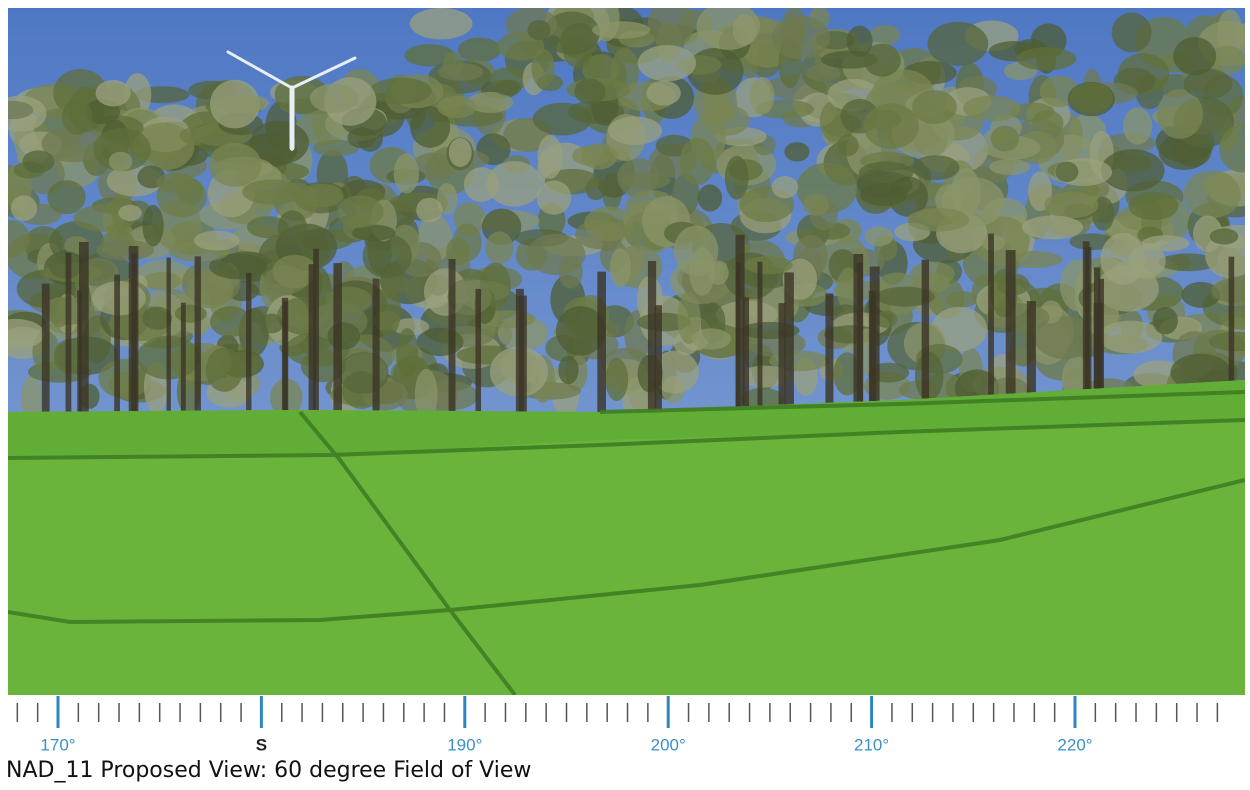  What do you see at coordinates (464, 744) in the screenshot?
I see `scale-label: 190°` at bounding box center [464, 744].